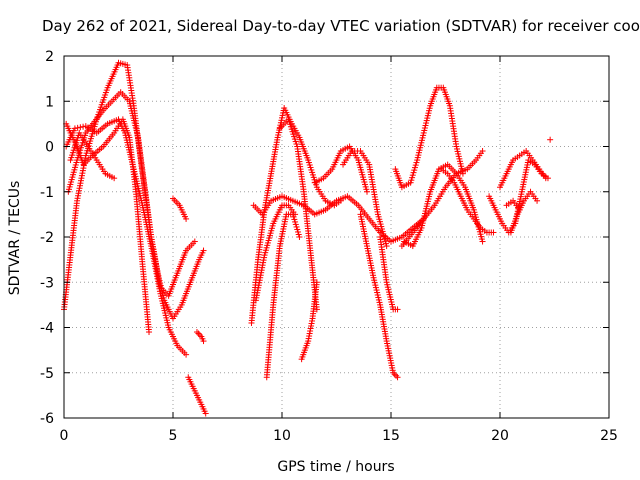 This screenshot has height=480, width=640. Describe the element at coordinates (47, 283) in the screenshot. I see `y-tick-label: -3` at that location.